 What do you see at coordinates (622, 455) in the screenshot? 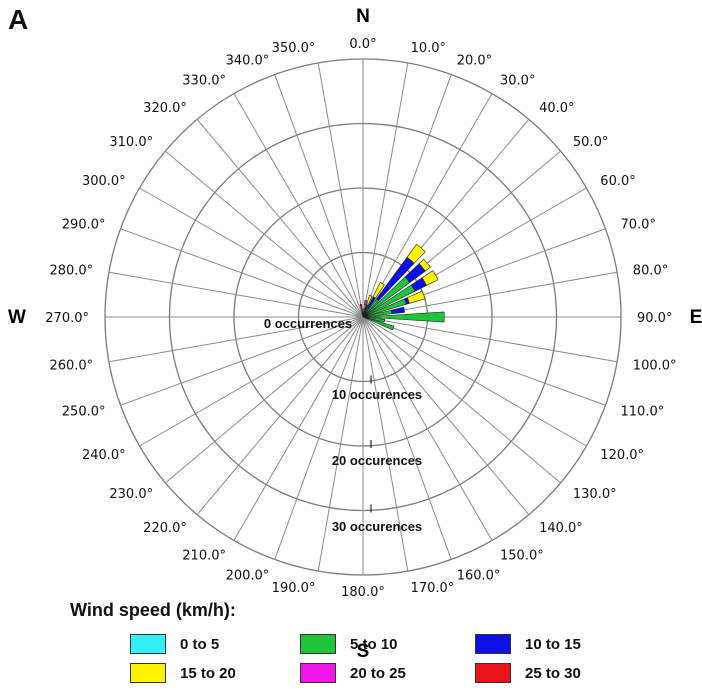
I see `angle-label-120: 120.0°` at bounding box center [622, 455].